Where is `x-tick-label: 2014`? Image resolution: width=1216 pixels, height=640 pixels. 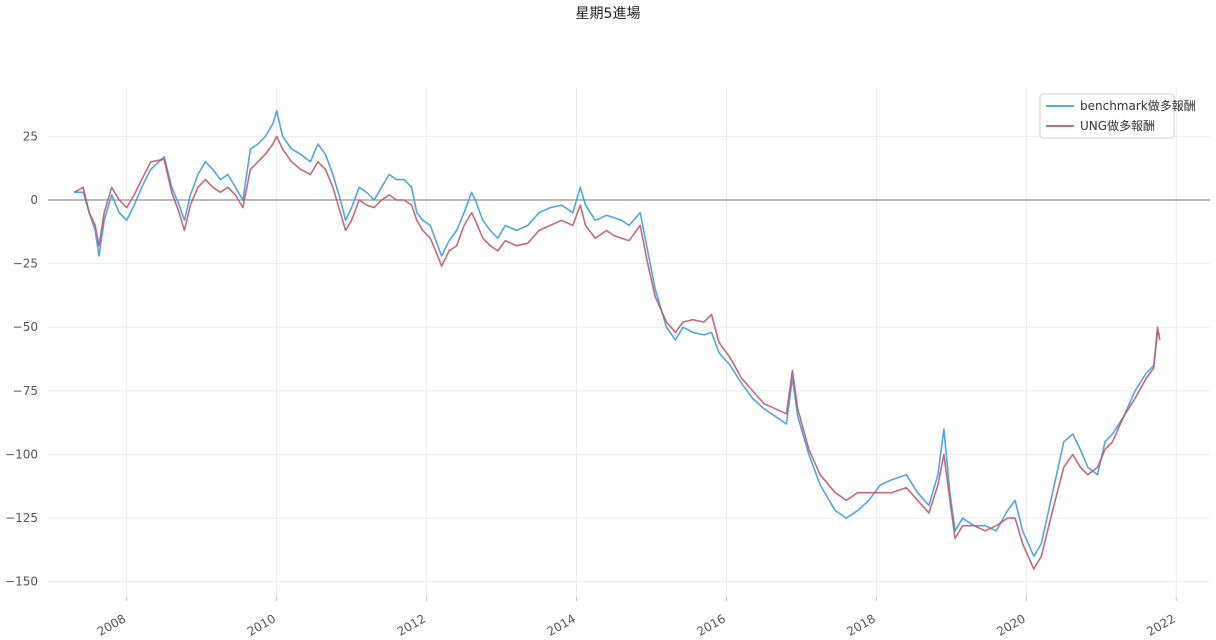 x-tick-label: 2014 is located at coordinates (561, 624).